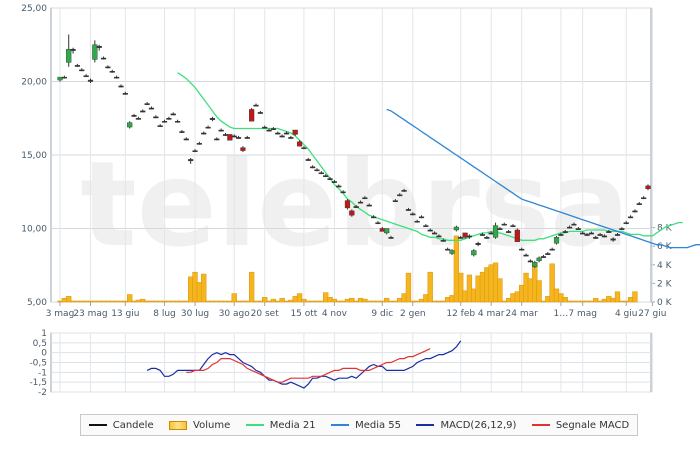 The width and height of the screenshot is (700, 451). Describe the element at coordinates (280, 425) in the screenshot. I see `legend-item-ma21: Media 21` at that location.